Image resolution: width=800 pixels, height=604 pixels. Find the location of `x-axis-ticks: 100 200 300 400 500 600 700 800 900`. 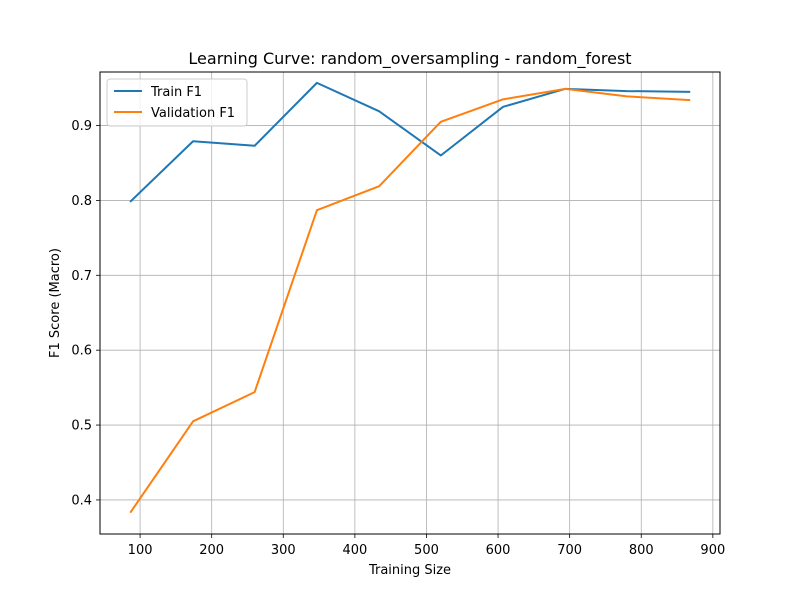

x-axis-ticks: 100 200 300 400 500 600 700 800 900 is located at coordinates (426, 546).